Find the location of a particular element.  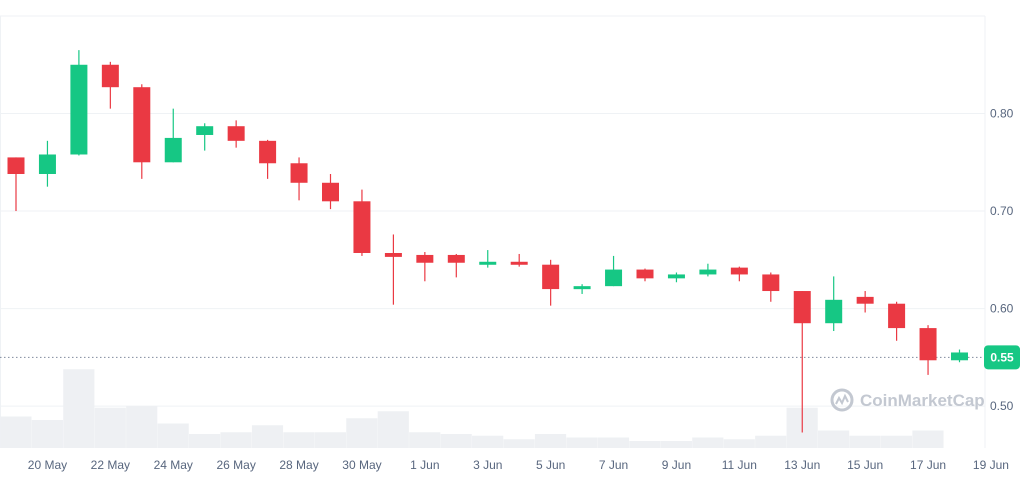

current-price-label: 0.55 is located at coordinates (1002, 357).